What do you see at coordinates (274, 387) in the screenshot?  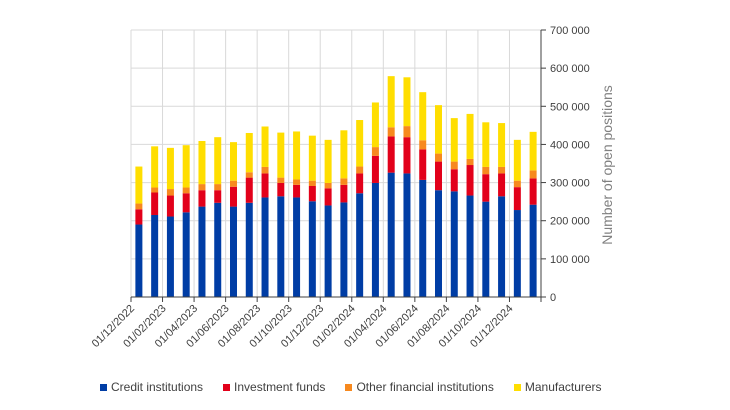 I see `legend-item-investment-funds: Investment funds` at bounding box center [274, 387].